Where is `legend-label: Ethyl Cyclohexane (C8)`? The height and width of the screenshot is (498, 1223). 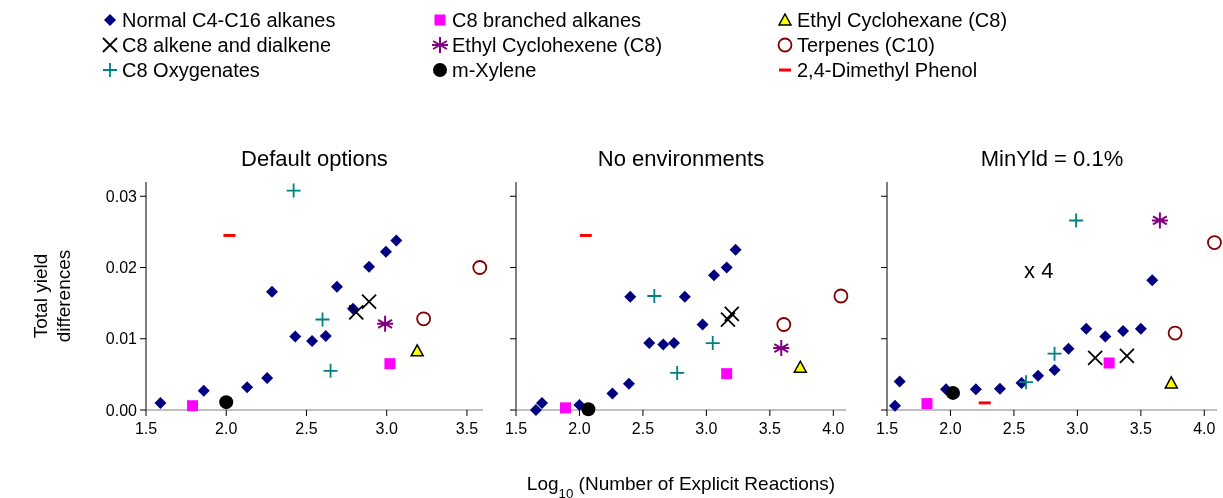
legend-label: Ethyl Cyclohexane (C8) is located at coordinates (902, 20).